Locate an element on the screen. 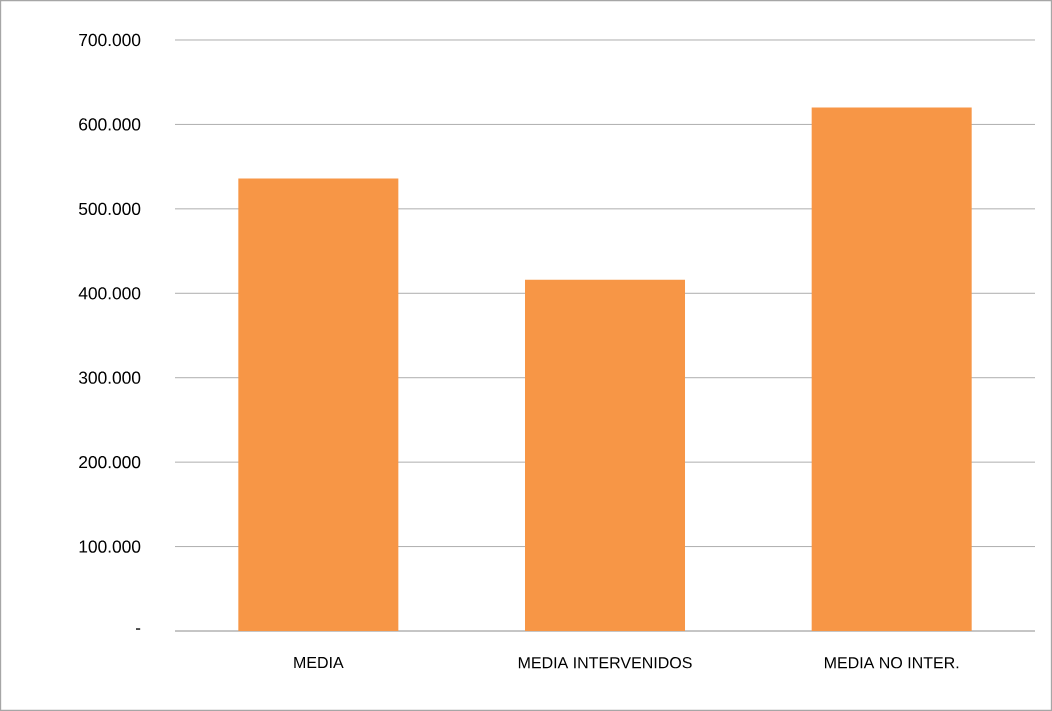 This screenshot has height=711, width=1052. x-tick-label: MEDIA is located at coordinates (319, 663).